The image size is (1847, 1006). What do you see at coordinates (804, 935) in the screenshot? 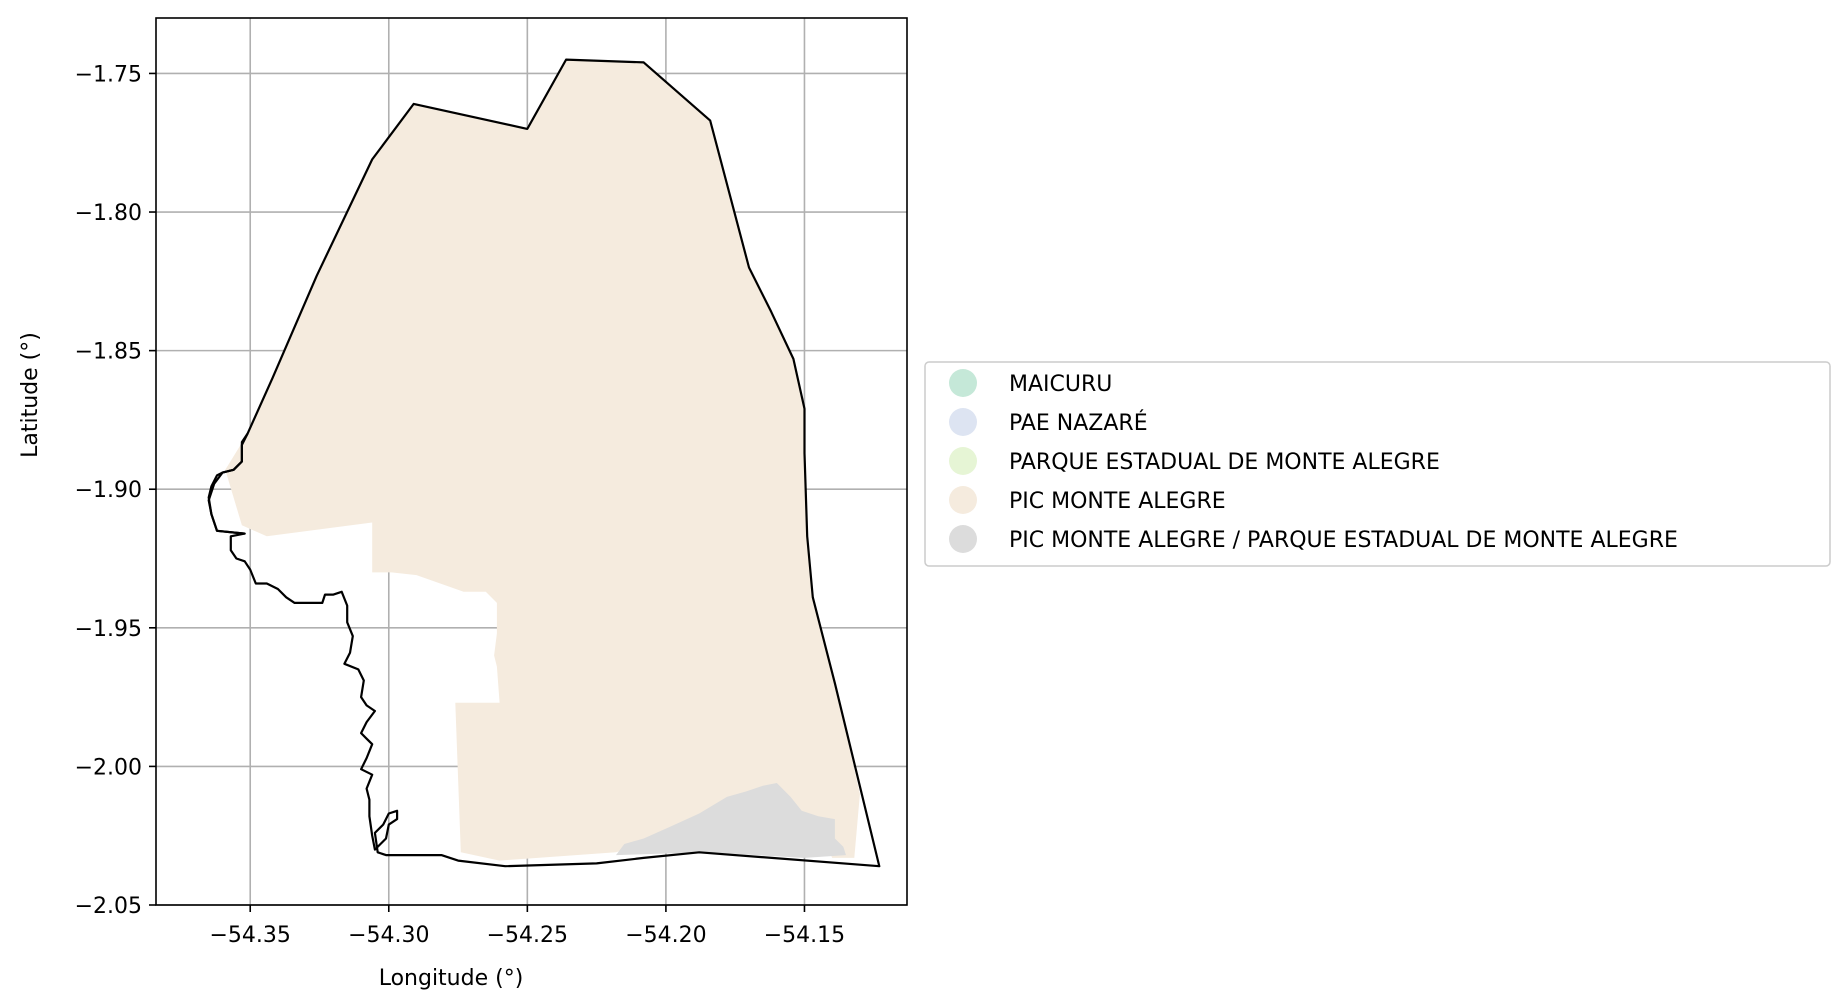
I see `x-tick-label: −54.15` at bounding box center [804, 935].